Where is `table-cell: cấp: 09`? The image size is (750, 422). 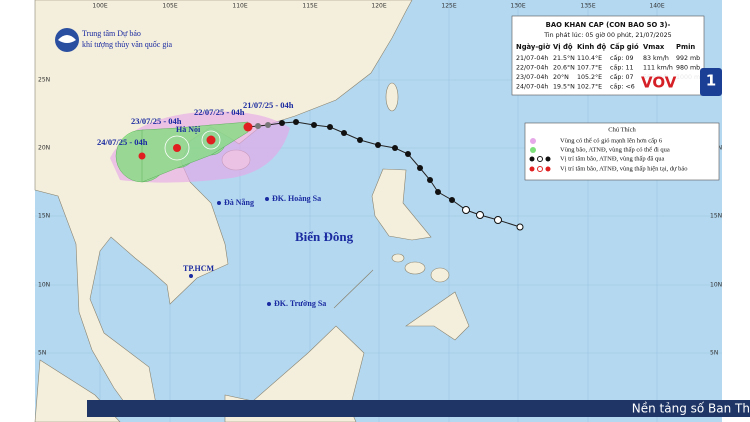
table-cell: cấp: 09 is located at coordinates (621, 58).